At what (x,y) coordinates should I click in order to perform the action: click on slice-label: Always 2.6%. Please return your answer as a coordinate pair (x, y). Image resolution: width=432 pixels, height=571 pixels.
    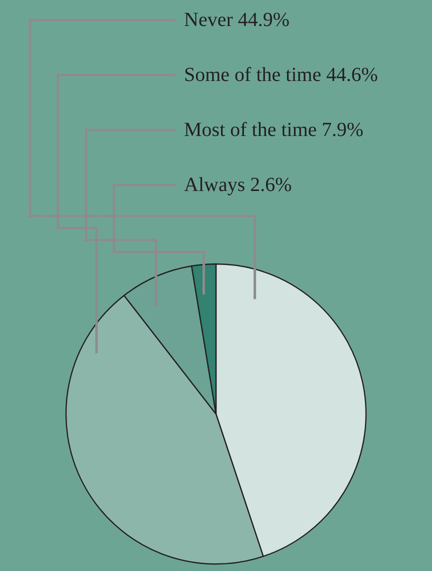
    Looking at the image, I should click on (238, 185).